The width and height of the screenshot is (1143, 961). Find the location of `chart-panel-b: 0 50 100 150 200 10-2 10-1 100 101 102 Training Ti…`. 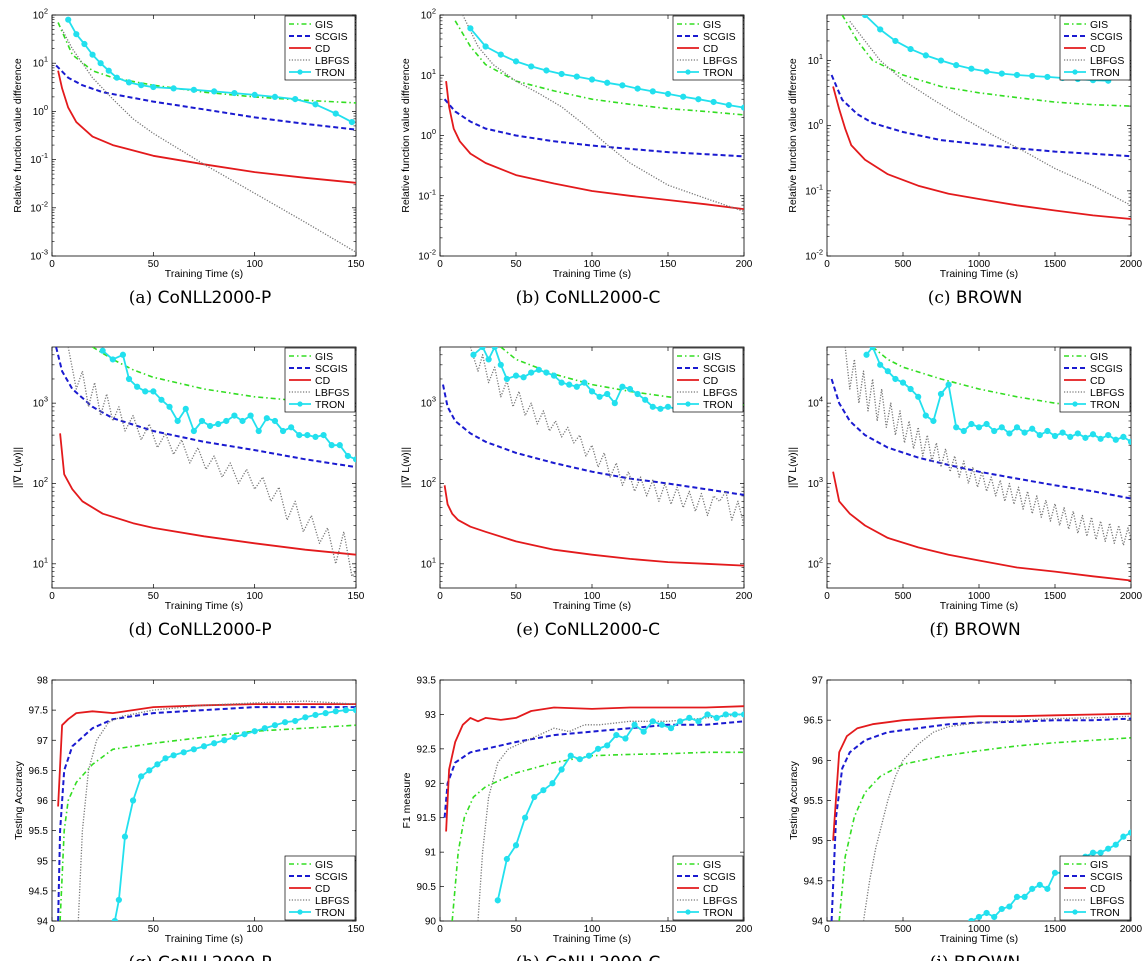

chart-panel-b: 0 50 100 150 200 10-2 10-1 100 101 102 Training Ti… is located at coordinates (576, 158).